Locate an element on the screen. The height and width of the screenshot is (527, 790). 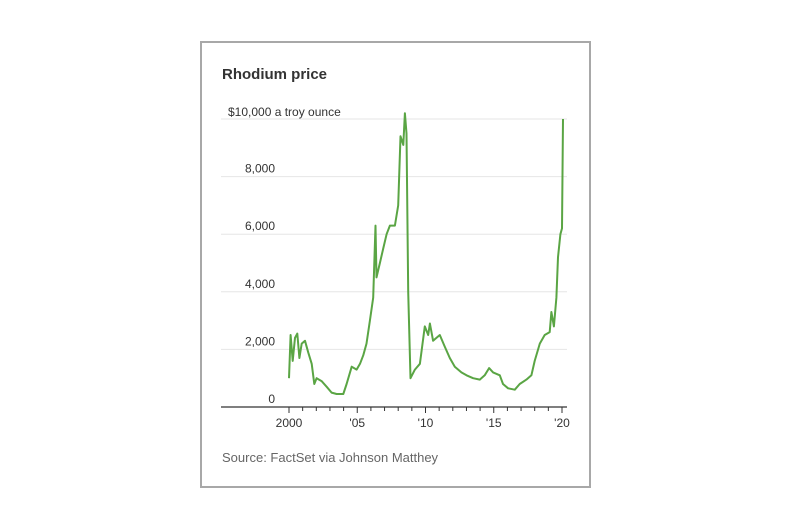
source-note: Source: FactSet via Johnson Matthey is located at coordinates (330, 457).